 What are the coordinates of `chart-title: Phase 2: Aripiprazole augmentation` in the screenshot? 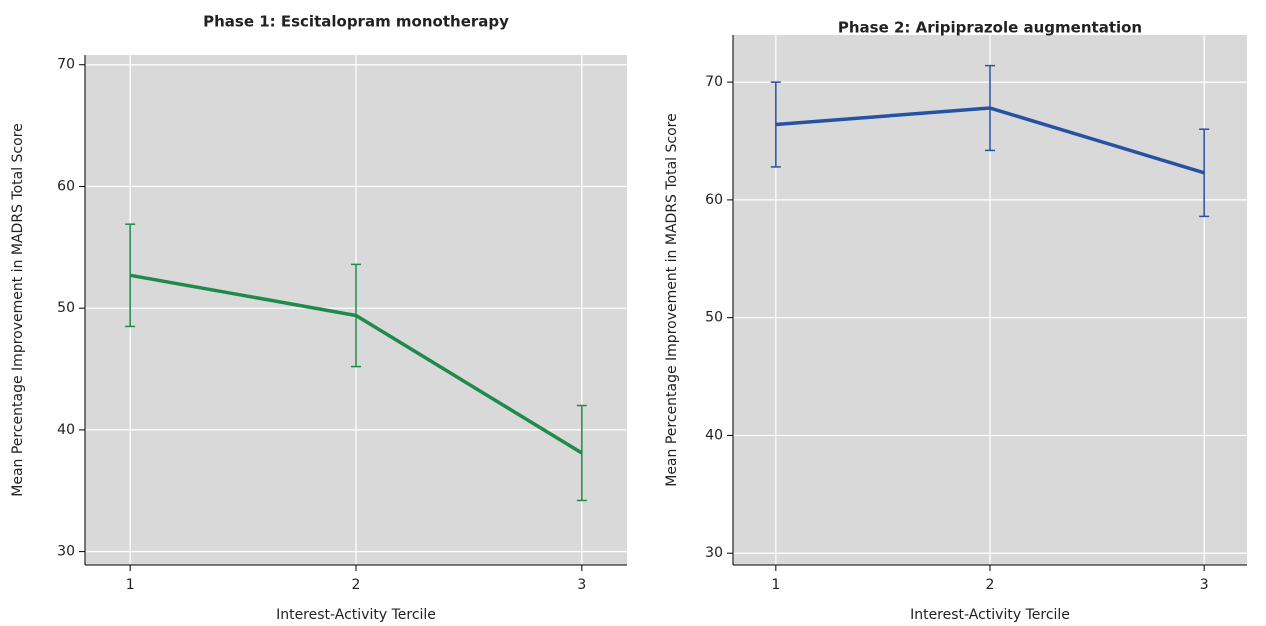 It's located at (990, 28).